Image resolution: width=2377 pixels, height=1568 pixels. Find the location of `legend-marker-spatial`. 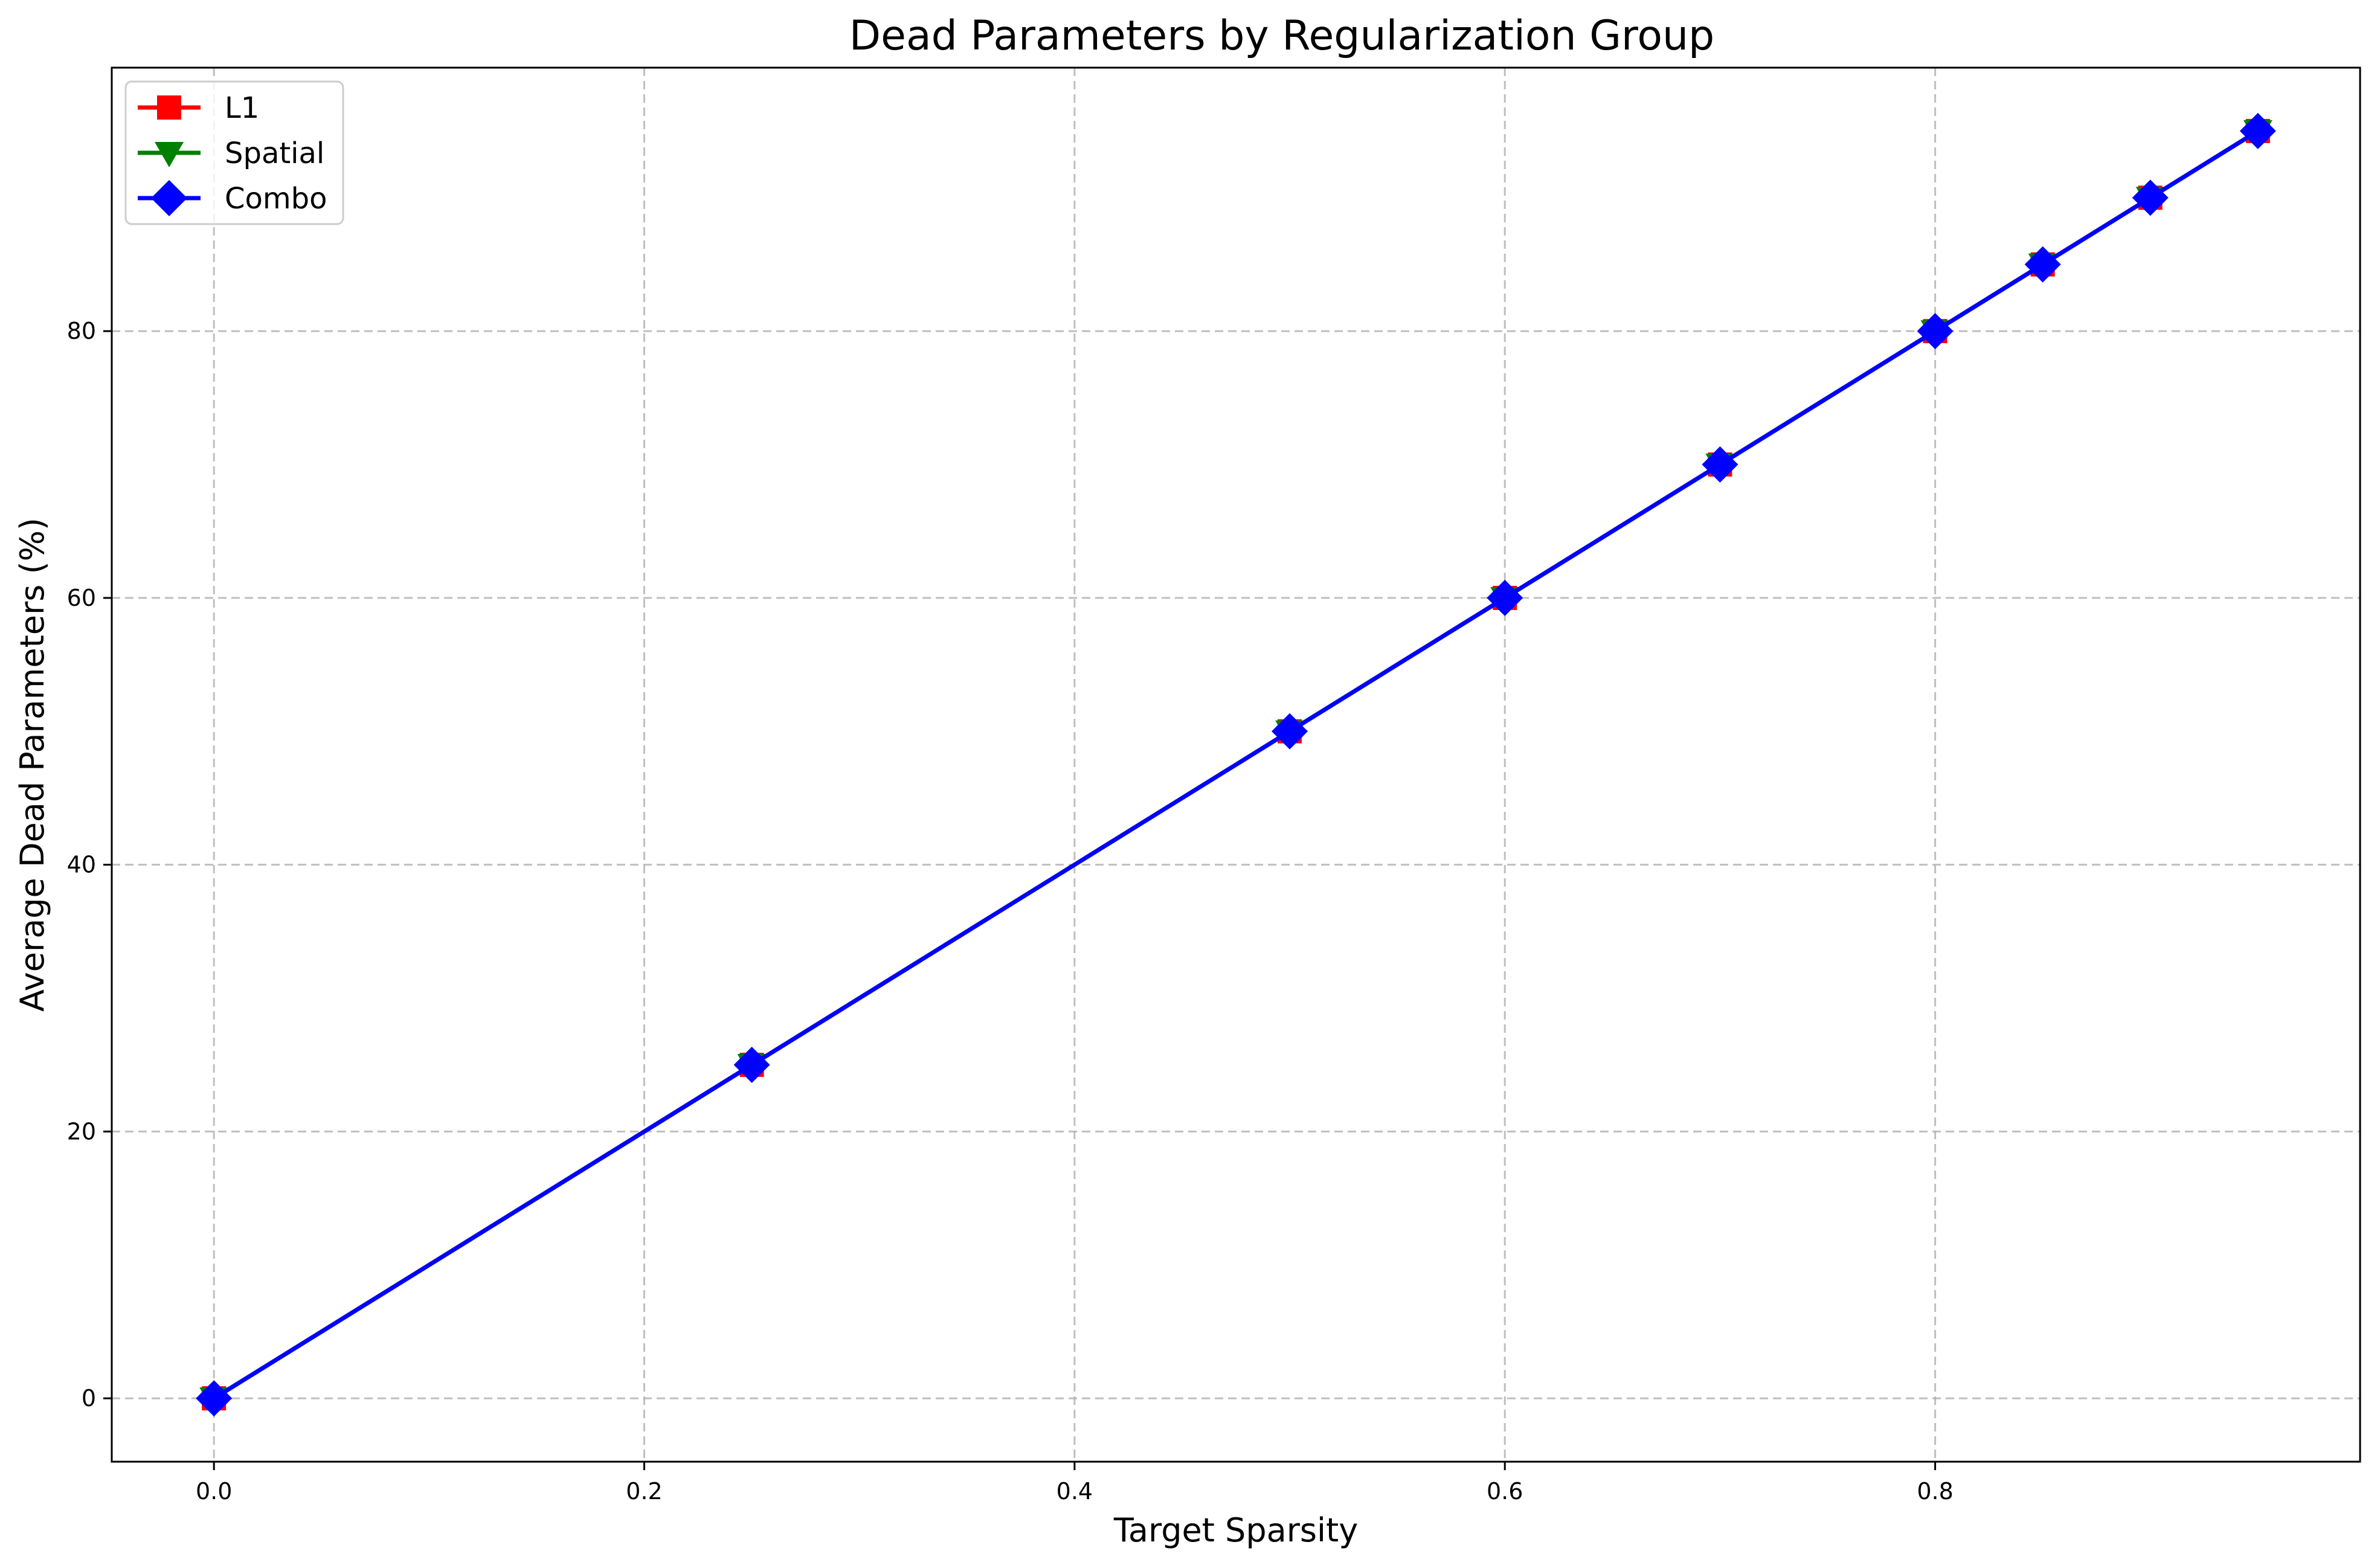

legend-marker-spatial is located at coordinates (169, 154).